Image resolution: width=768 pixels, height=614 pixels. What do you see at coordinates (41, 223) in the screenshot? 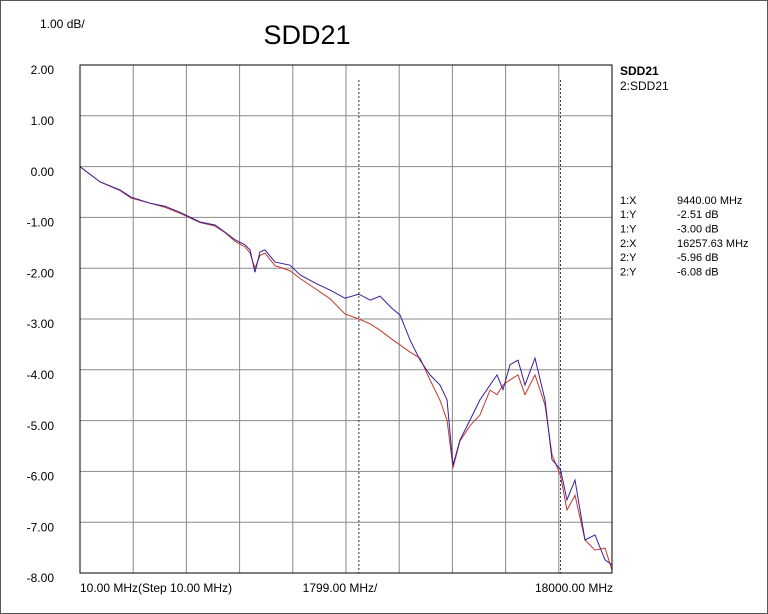
I see `y-tick-label: -1.00` at bounding box center [41, 223].